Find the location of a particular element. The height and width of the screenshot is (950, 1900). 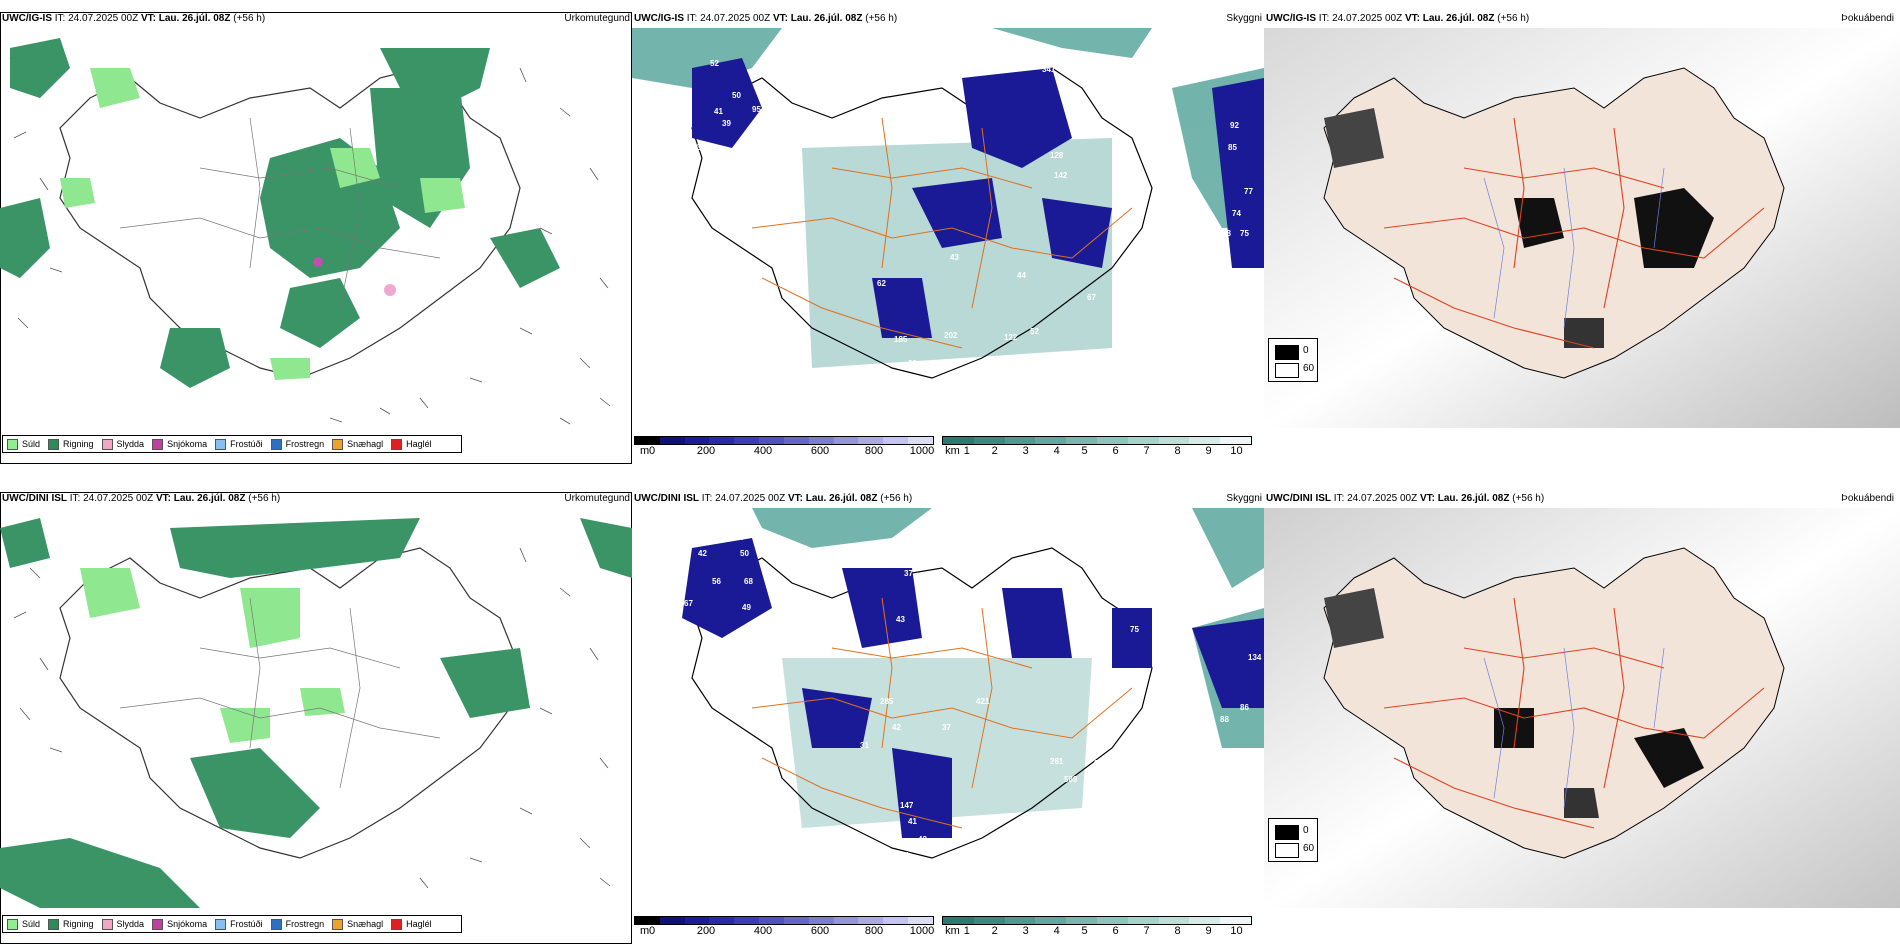

legend-item: Rigning is located at coordinates (71, 924).